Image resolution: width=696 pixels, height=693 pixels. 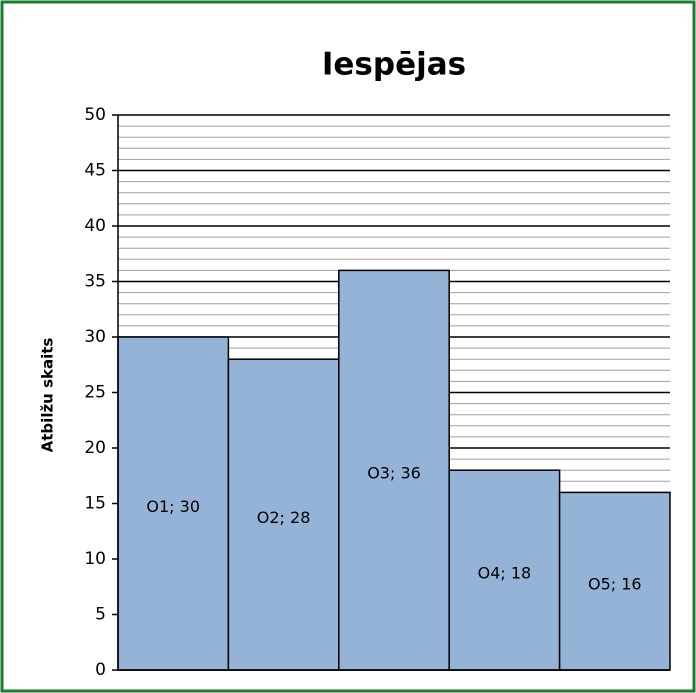 What do you see at coordinates (95, 504) in the screenshot?
I see `y-tick-label: 15` at bounding box center [95, 504].